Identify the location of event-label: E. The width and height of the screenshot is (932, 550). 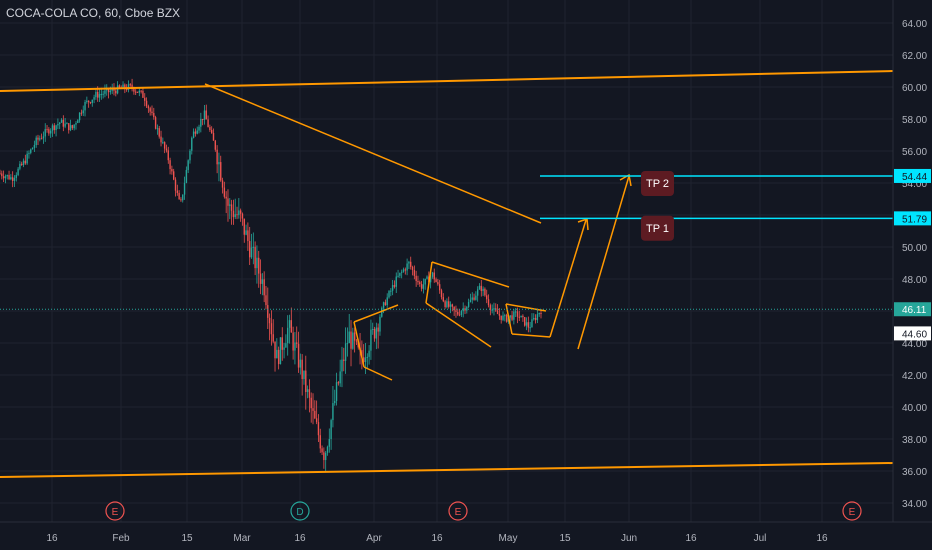
(852, 512).